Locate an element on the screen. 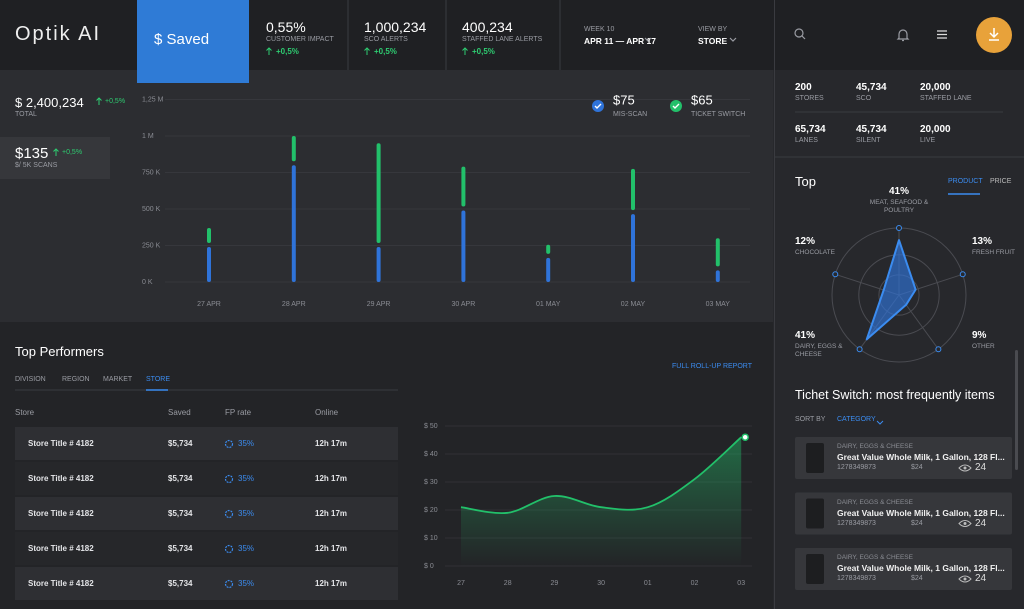 This screenshot has height=609, width=1024. x-tick-label: 02 MAY is located at coordinates (633, 304).